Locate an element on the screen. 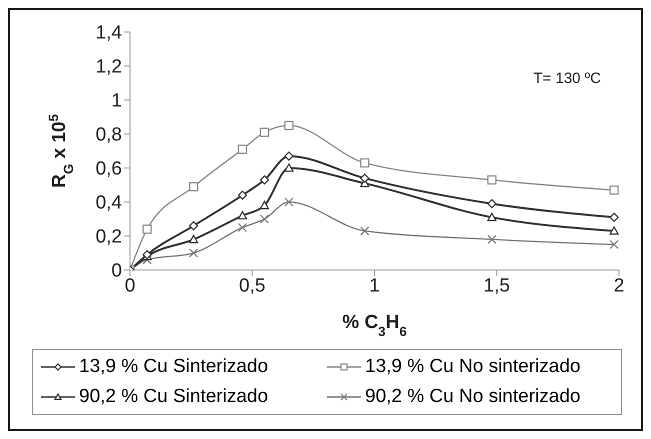  x-tick-label: 1 is located at coordinates (374, 285).